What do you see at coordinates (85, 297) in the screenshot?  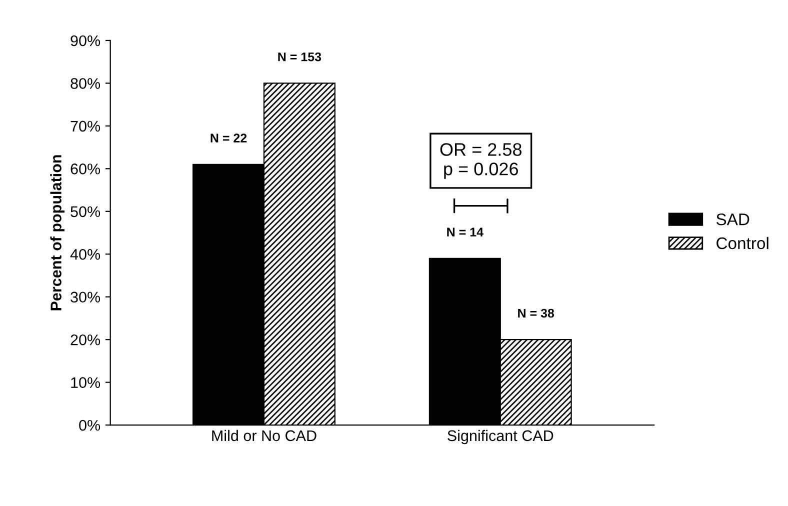 I see `y-tick-label: 30%` at bounding box center [85, 297].